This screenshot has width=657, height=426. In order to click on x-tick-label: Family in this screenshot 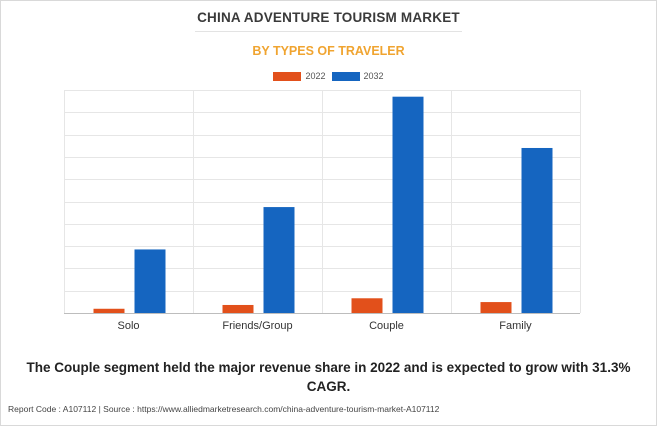, I will do `click(515, 326)`.